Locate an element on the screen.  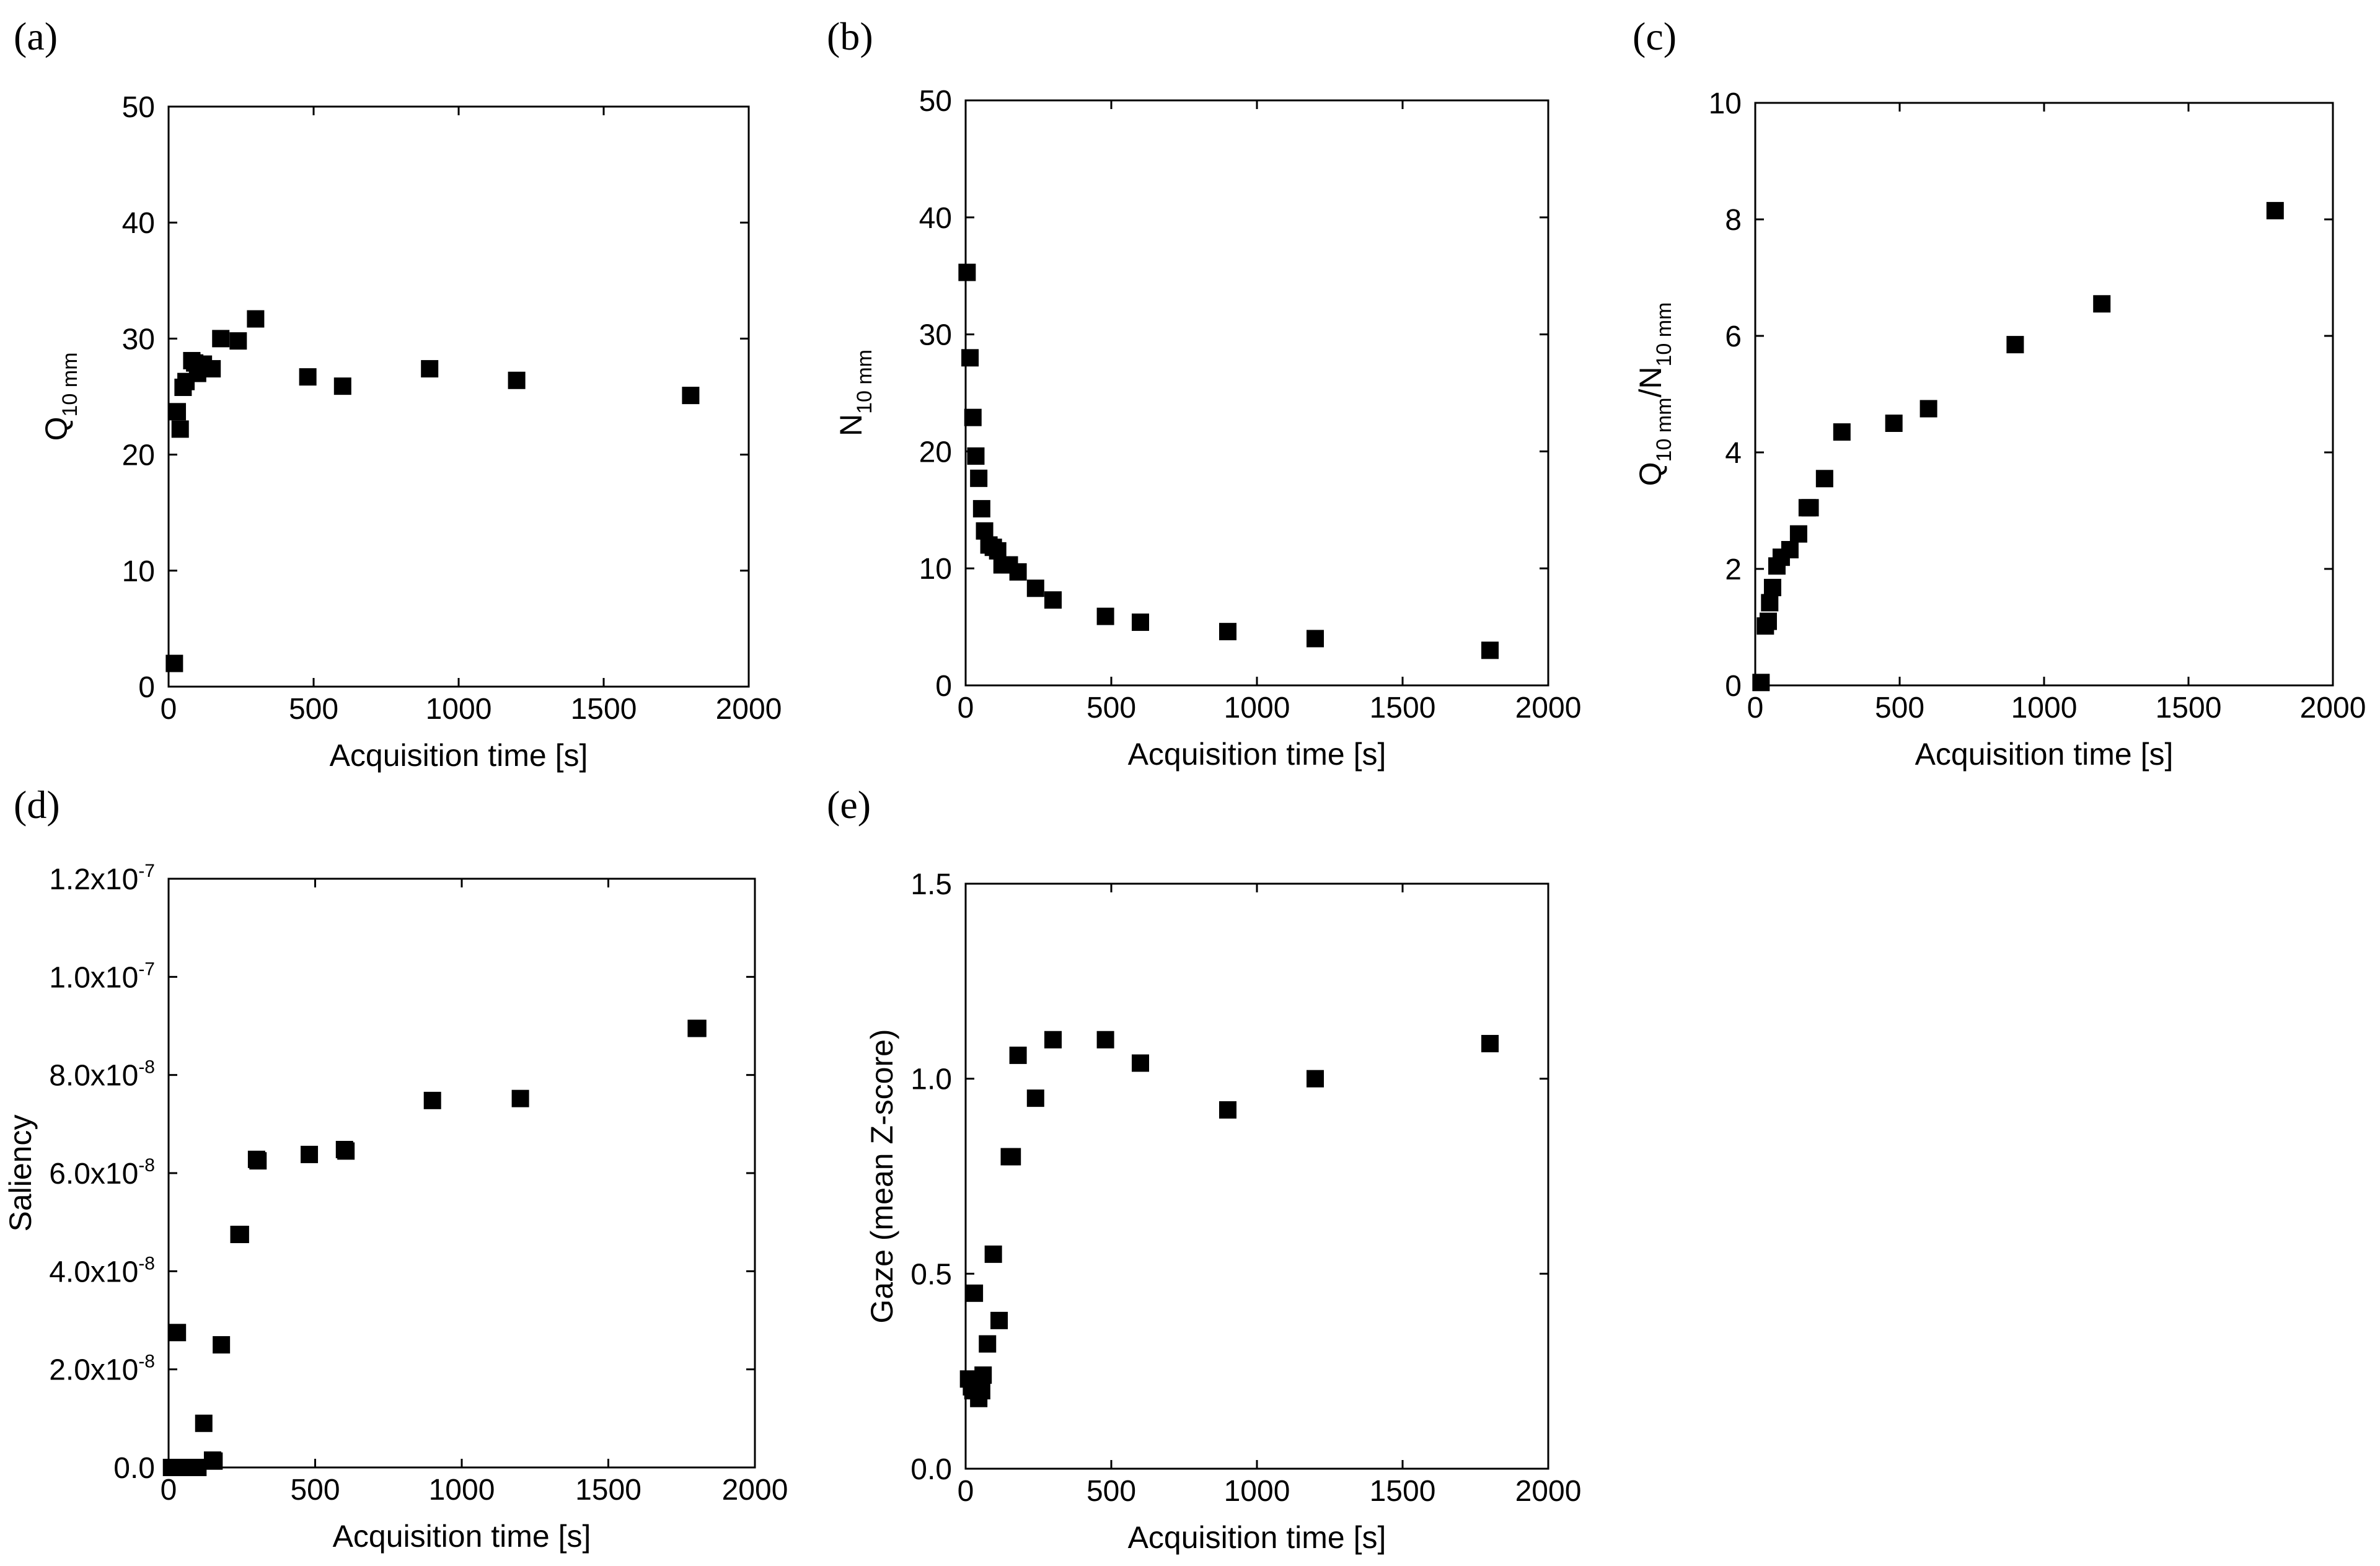
y-tick-label: 4.0x10⁻⁸ is located at coordinates (102, 1270).